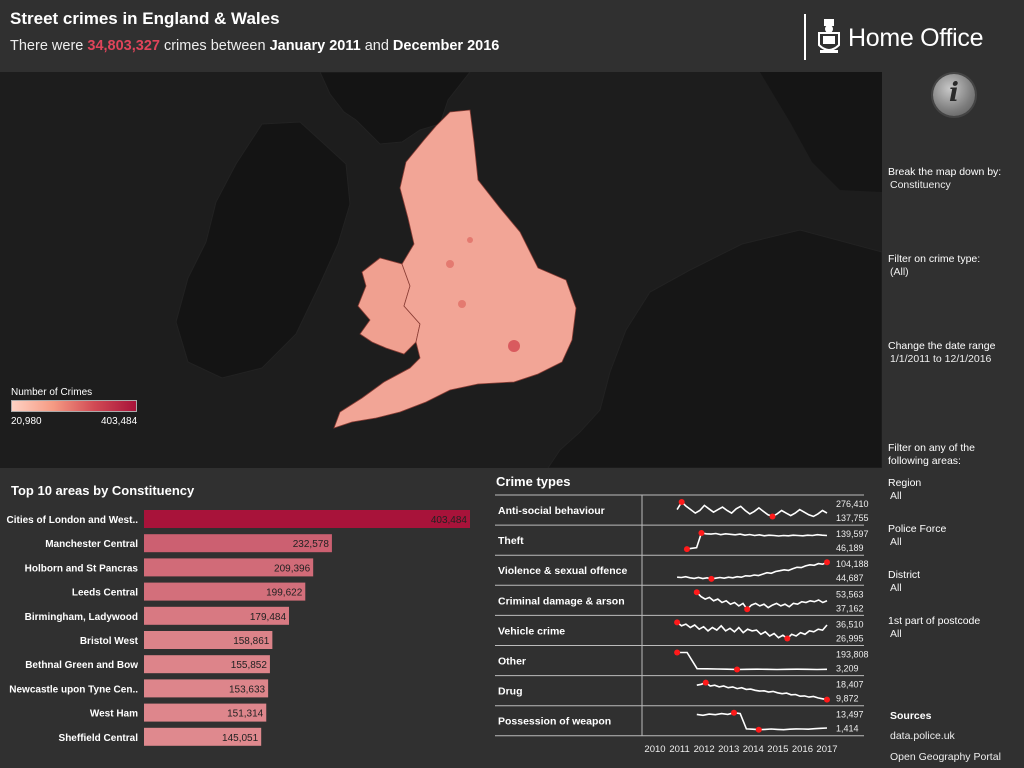  What do you see at coordinates (850, 624) in the screenshot?
I see `crime-type-max-4: 36,510` at bounding box center [850, 624].